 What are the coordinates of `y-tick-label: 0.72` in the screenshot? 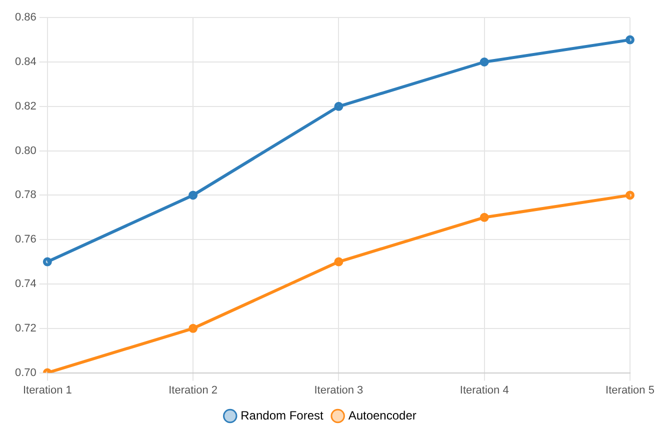 It's located at (25, 328).